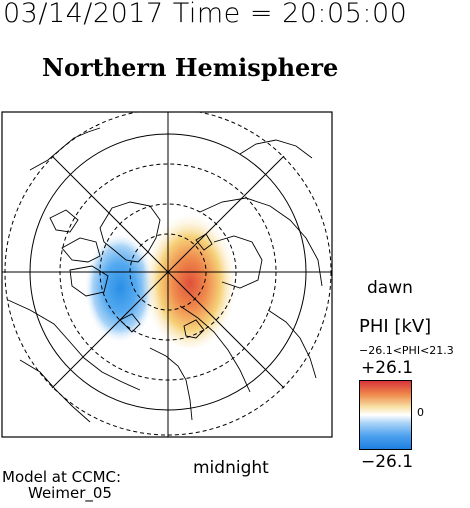  I want to click on negative-potential-cell, so click(120, 288).